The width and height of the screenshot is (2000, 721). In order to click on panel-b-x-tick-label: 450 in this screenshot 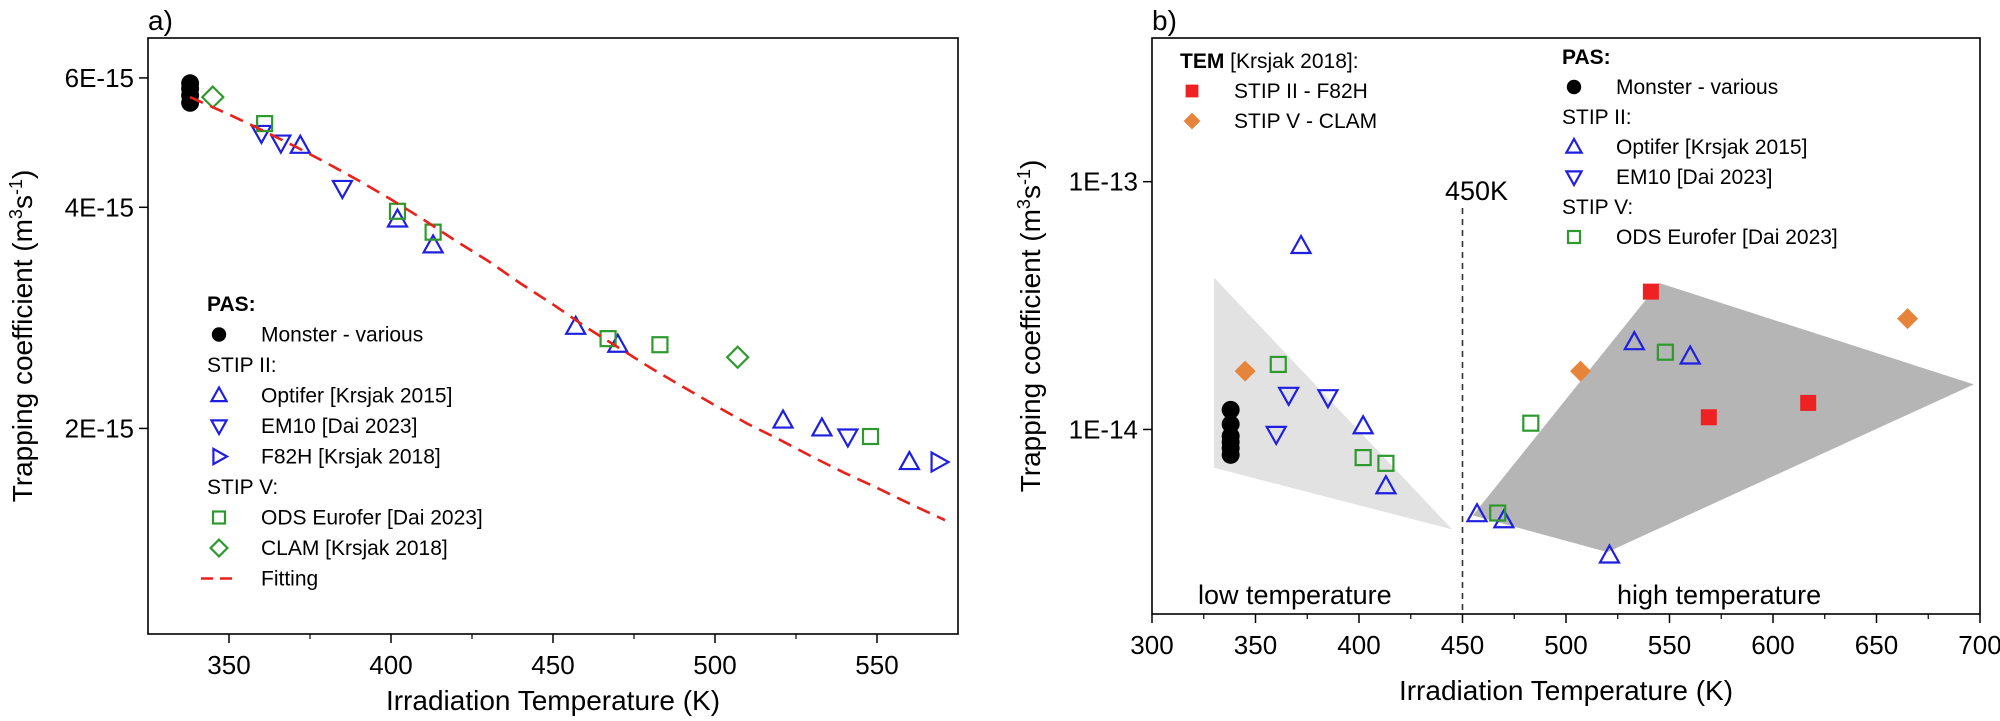, I will do `click(1462, 645)`.